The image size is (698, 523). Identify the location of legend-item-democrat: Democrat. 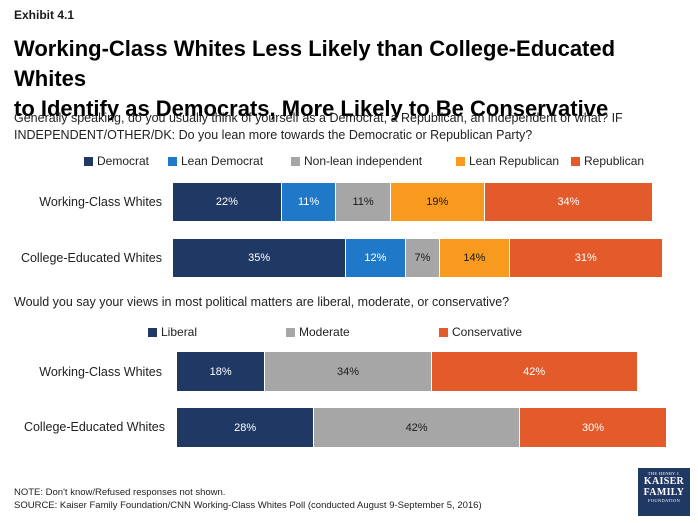
(116, 161).